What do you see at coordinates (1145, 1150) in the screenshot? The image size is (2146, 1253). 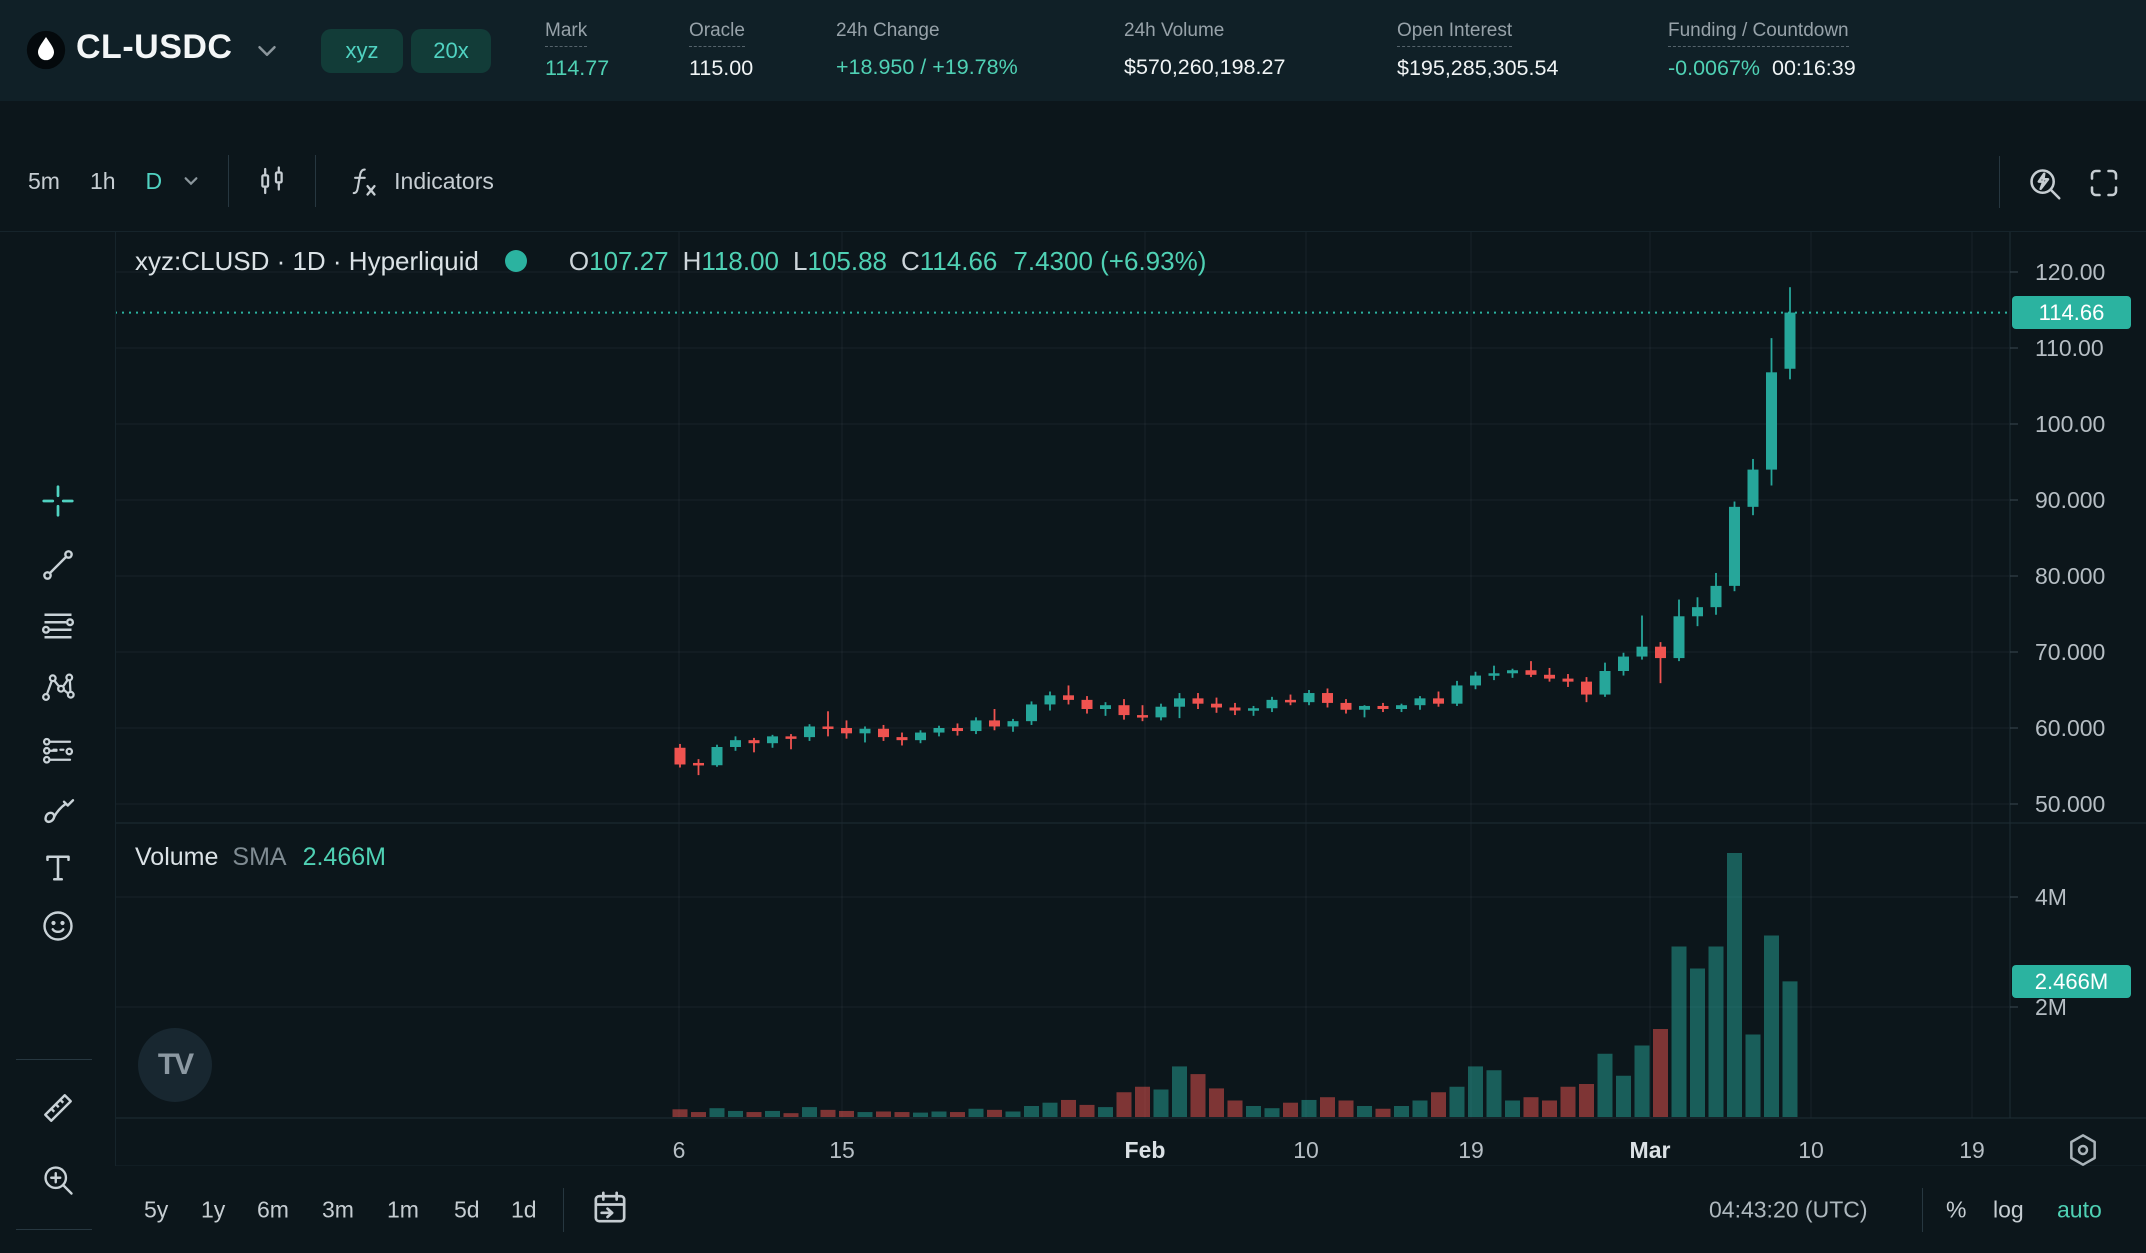 I see `time-axis-label: Feb` at bounding box center [1145, 1150].